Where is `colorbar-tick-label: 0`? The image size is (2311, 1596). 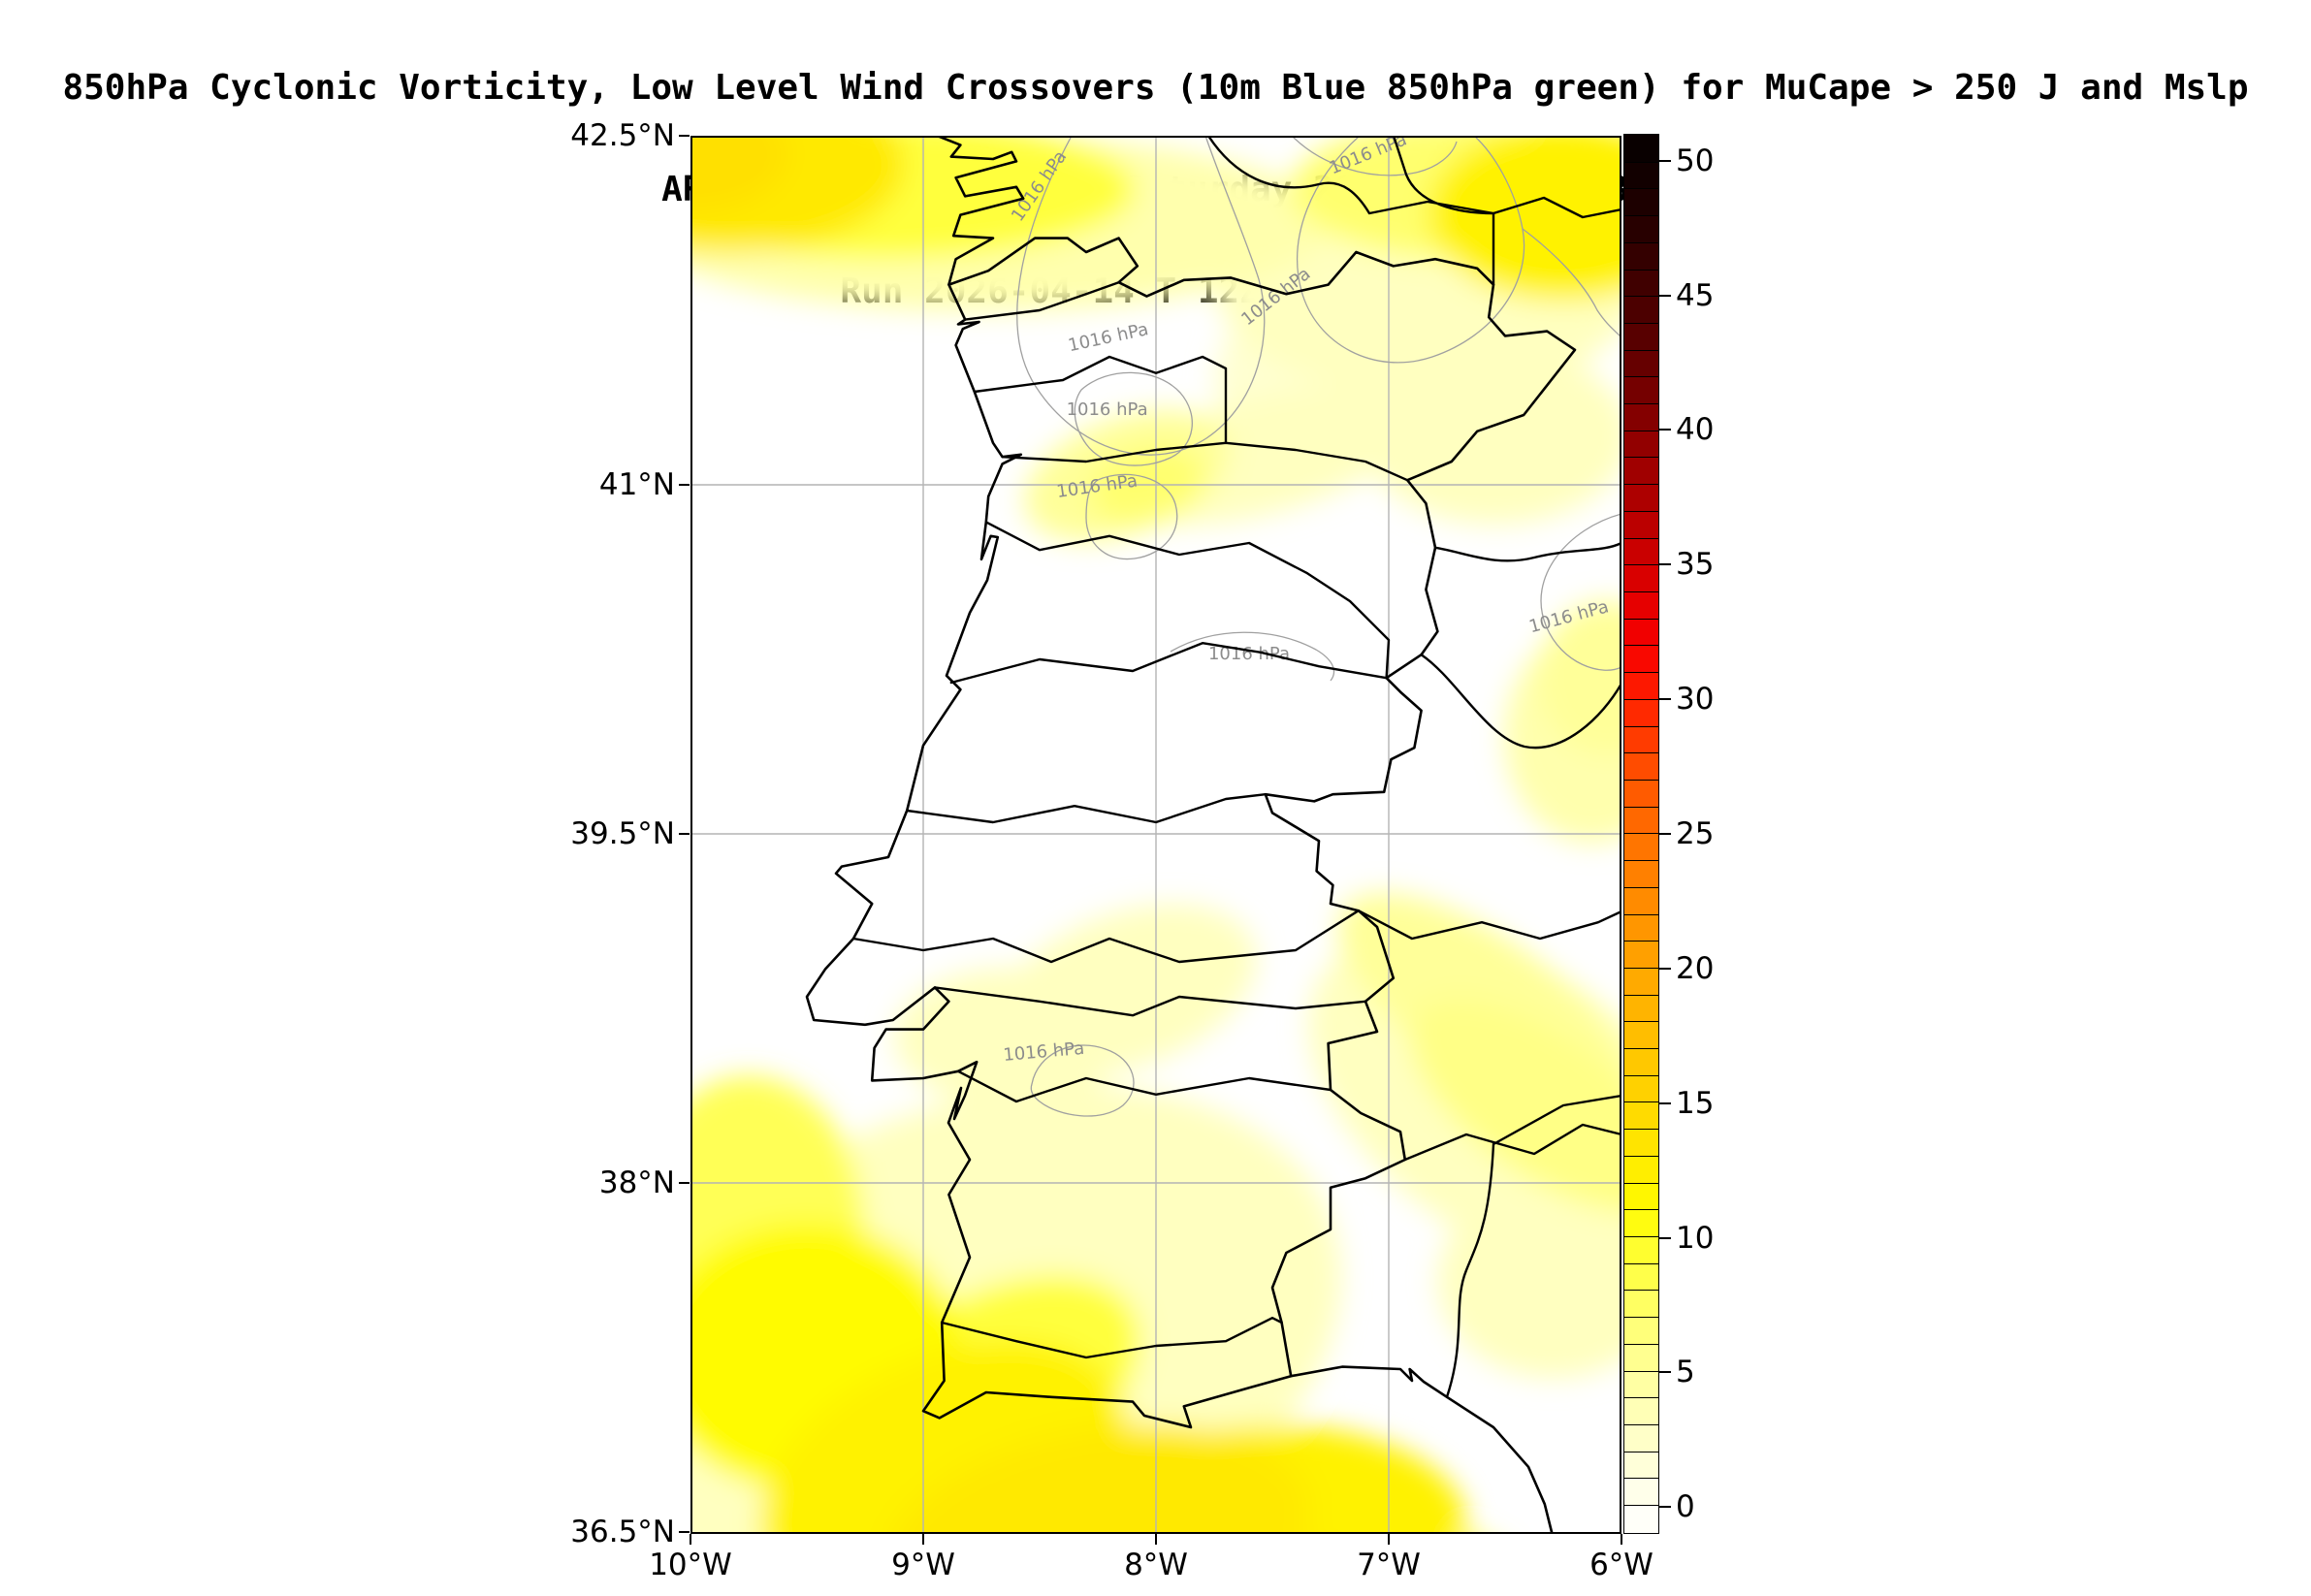 colorbar-tick-label: 0 is located at coordinates (1685, 1507).